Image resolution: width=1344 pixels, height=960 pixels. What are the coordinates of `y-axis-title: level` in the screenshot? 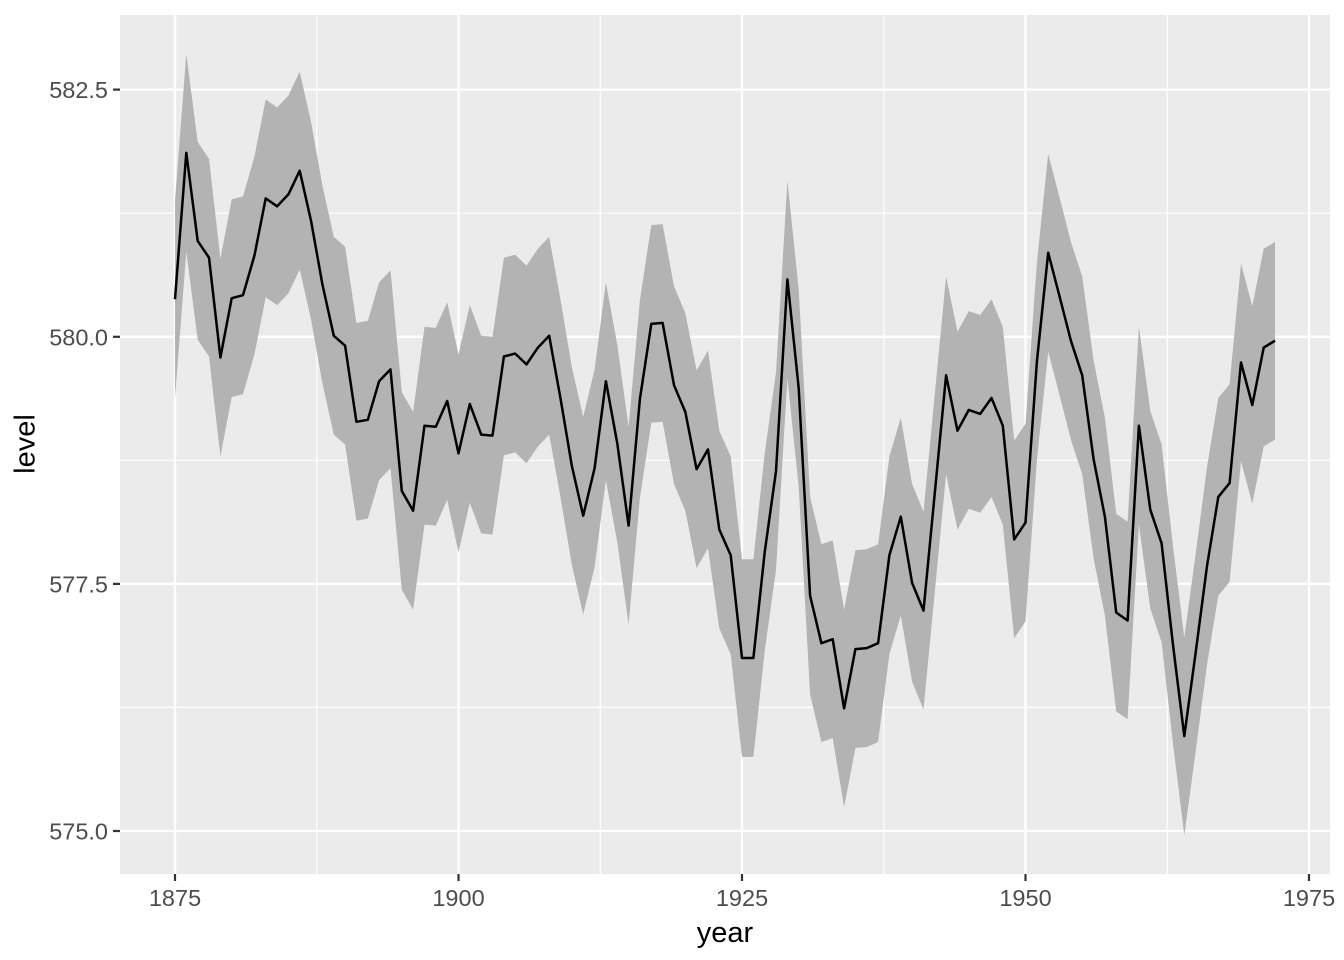 It's located at (25, 444).